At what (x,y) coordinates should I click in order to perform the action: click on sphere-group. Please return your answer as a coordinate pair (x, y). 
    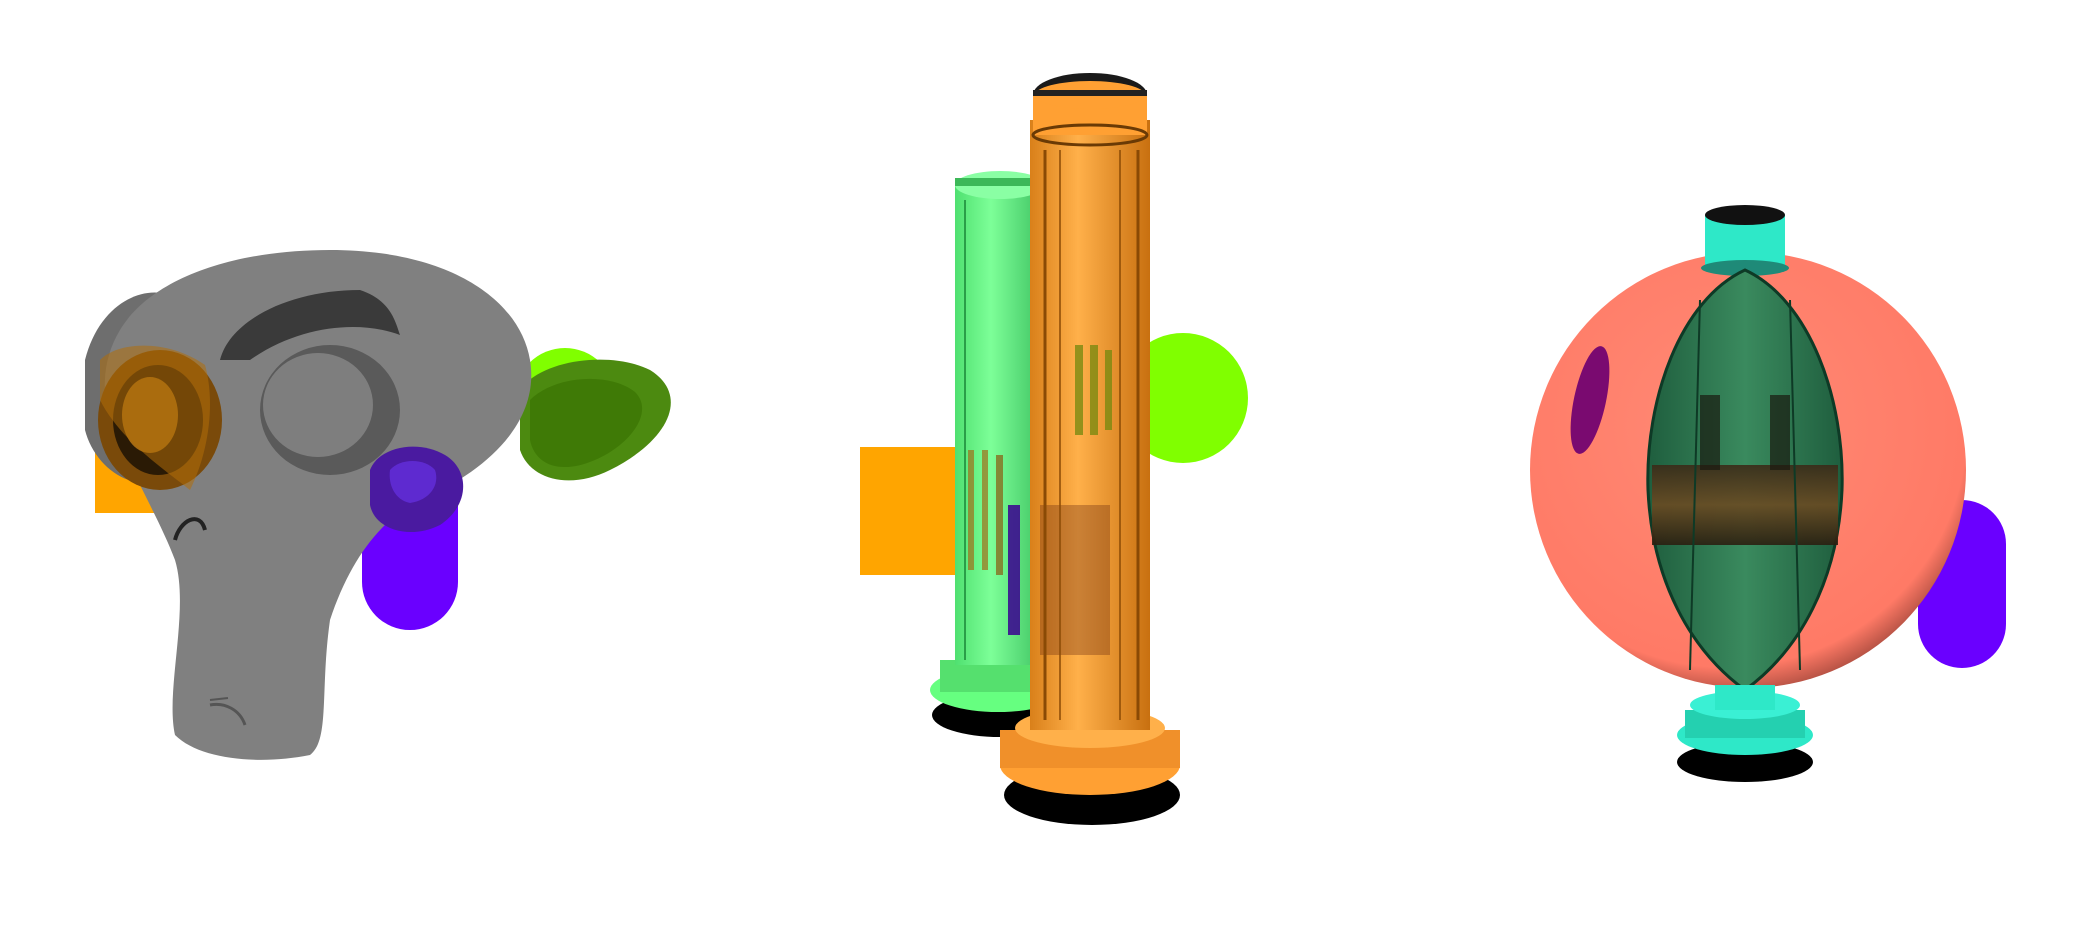
    Looking at the image, I should click on (1768, 493).